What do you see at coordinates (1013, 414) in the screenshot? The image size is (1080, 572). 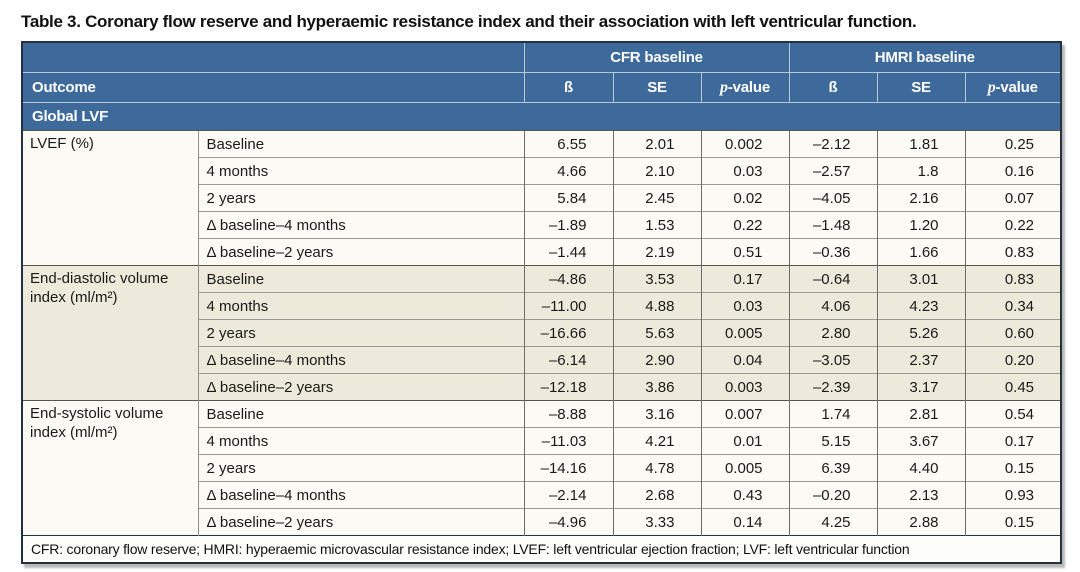 I see `value-cell: 0.54` at bounding box center [1013, 414].